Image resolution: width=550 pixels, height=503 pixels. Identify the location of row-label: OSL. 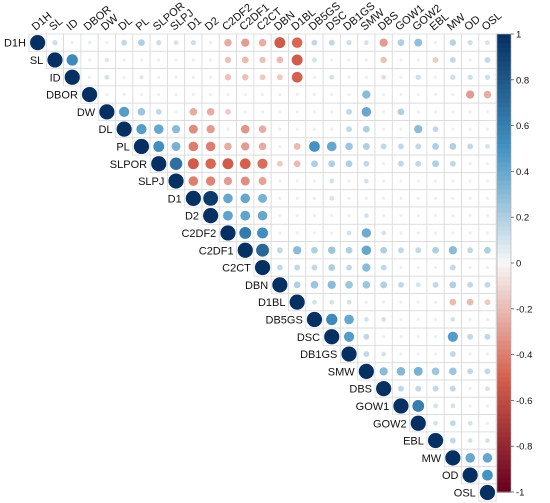
(465, 493).